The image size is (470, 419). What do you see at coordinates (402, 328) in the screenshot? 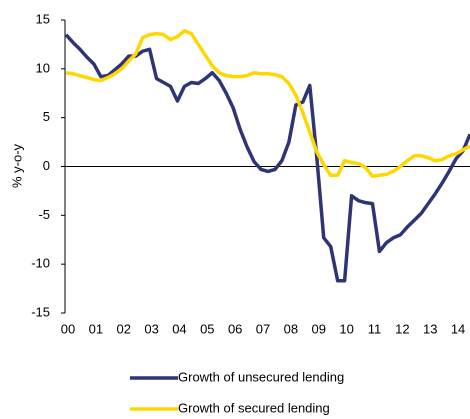
I see `x-tick-label: 12` at bounding box center [402, 328].